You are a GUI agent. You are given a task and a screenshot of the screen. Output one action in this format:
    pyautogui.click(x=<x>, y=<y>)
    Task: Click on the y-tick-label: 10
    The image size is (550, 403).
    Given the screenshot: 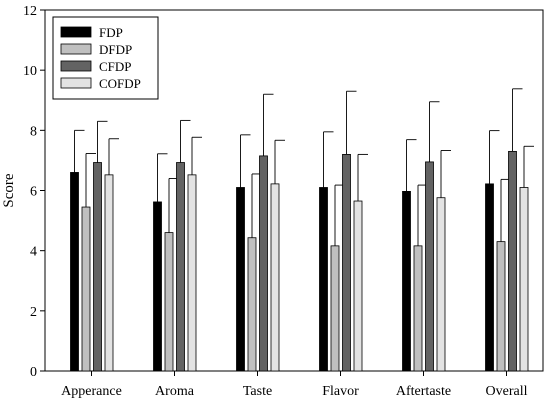 What is the action you would take?
    pyautogui.click(x=30, y=71)
    